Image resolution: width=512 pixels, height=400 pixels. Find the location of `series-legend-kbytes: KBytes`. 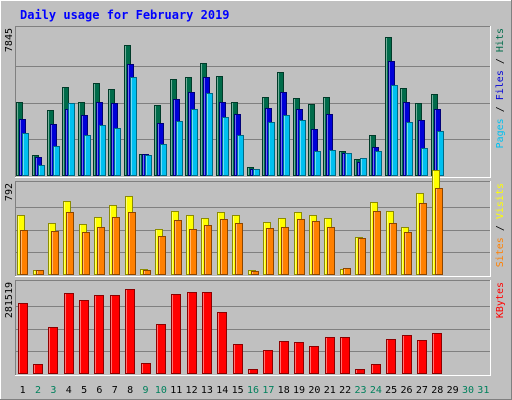

series-legend-kbytes: KBytes is located at coordinates (500, 300).